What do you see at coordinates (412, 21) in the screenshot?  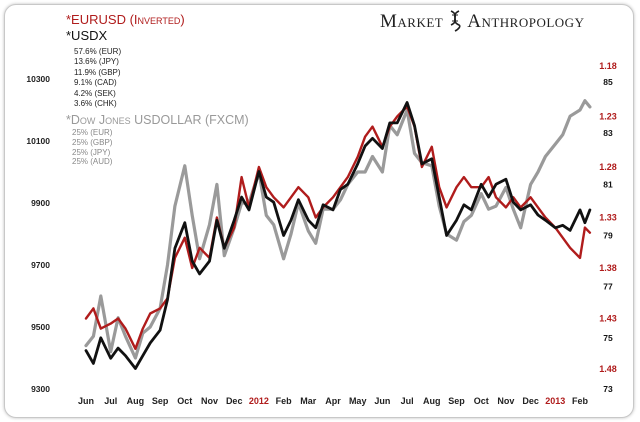 I see `brand-text-left: Market` at bounding box center [412, 21].